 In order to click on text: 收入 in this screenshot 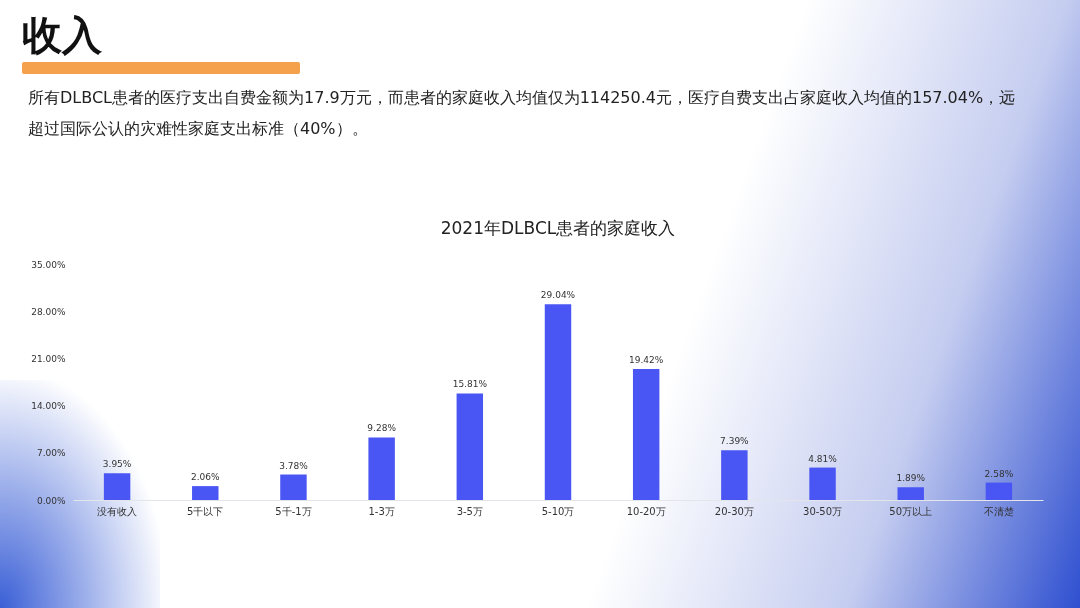, I will do `click(62, 35)`.